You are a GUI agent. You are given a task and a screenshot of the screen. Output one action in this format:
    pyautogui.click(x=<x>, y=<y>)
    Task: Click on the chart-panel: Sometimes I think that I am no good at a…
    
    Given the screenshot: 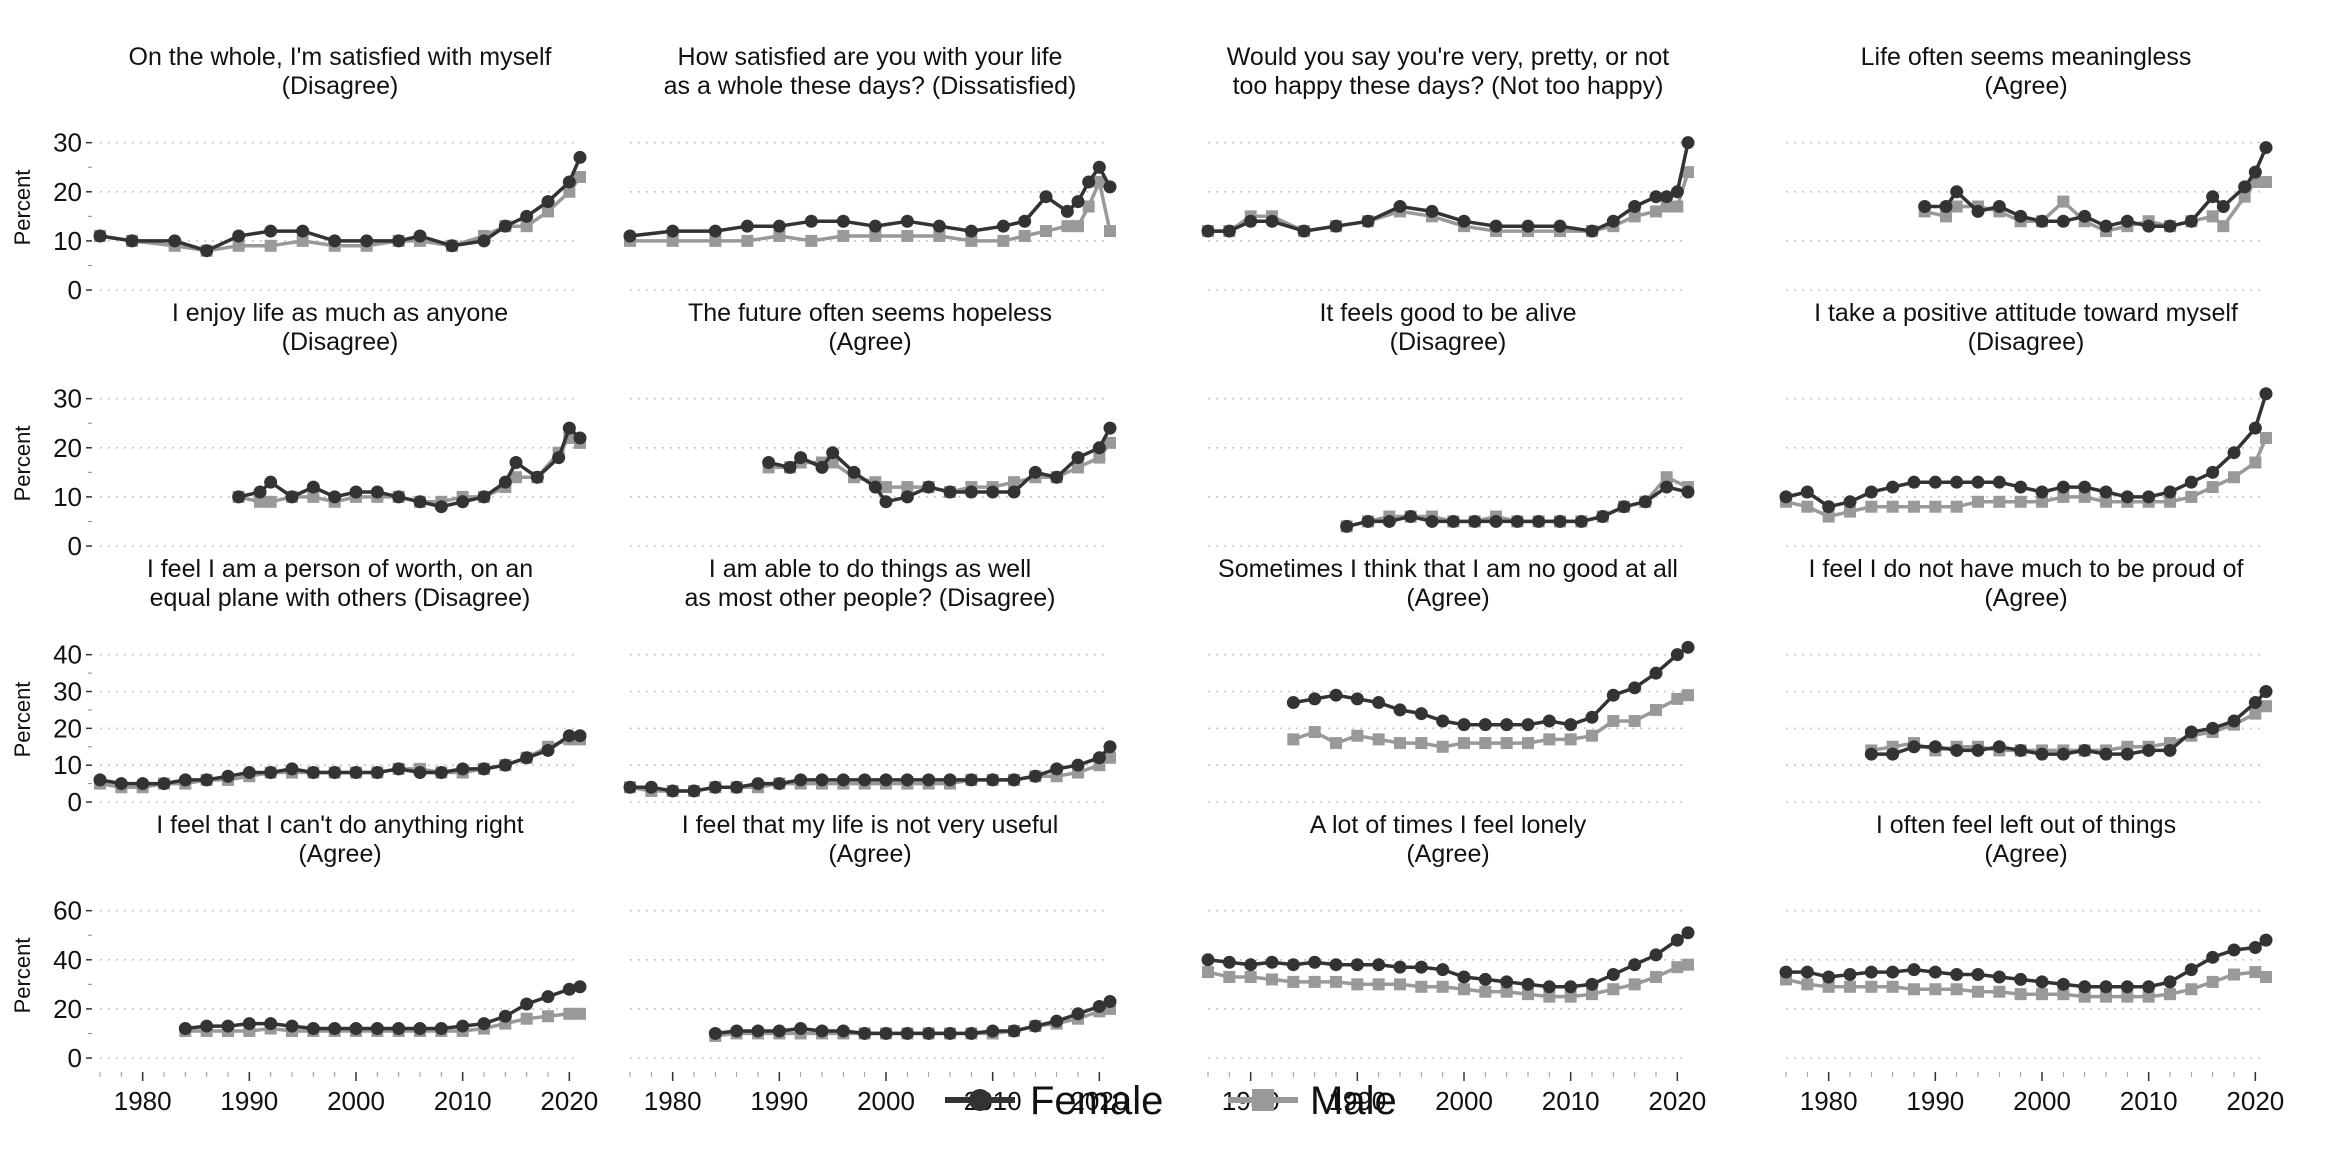 What is the action you would take?
    pyautogui.click(x=1451, y=679)
    